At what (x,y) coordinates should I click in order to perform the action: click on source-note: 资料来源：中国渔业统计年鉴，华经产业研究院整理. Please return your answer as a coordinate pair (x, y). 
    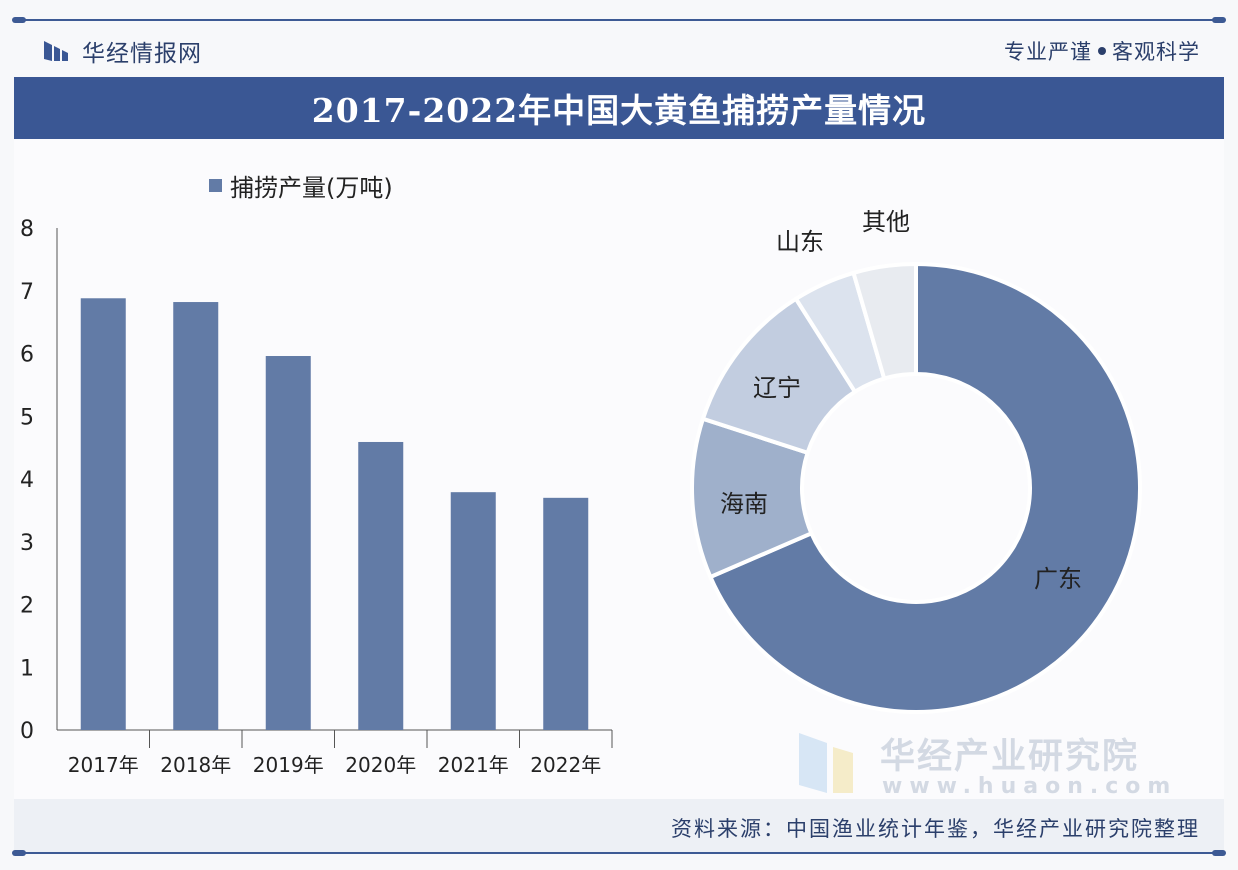
    Looking at the image, I should click on (935, 829).